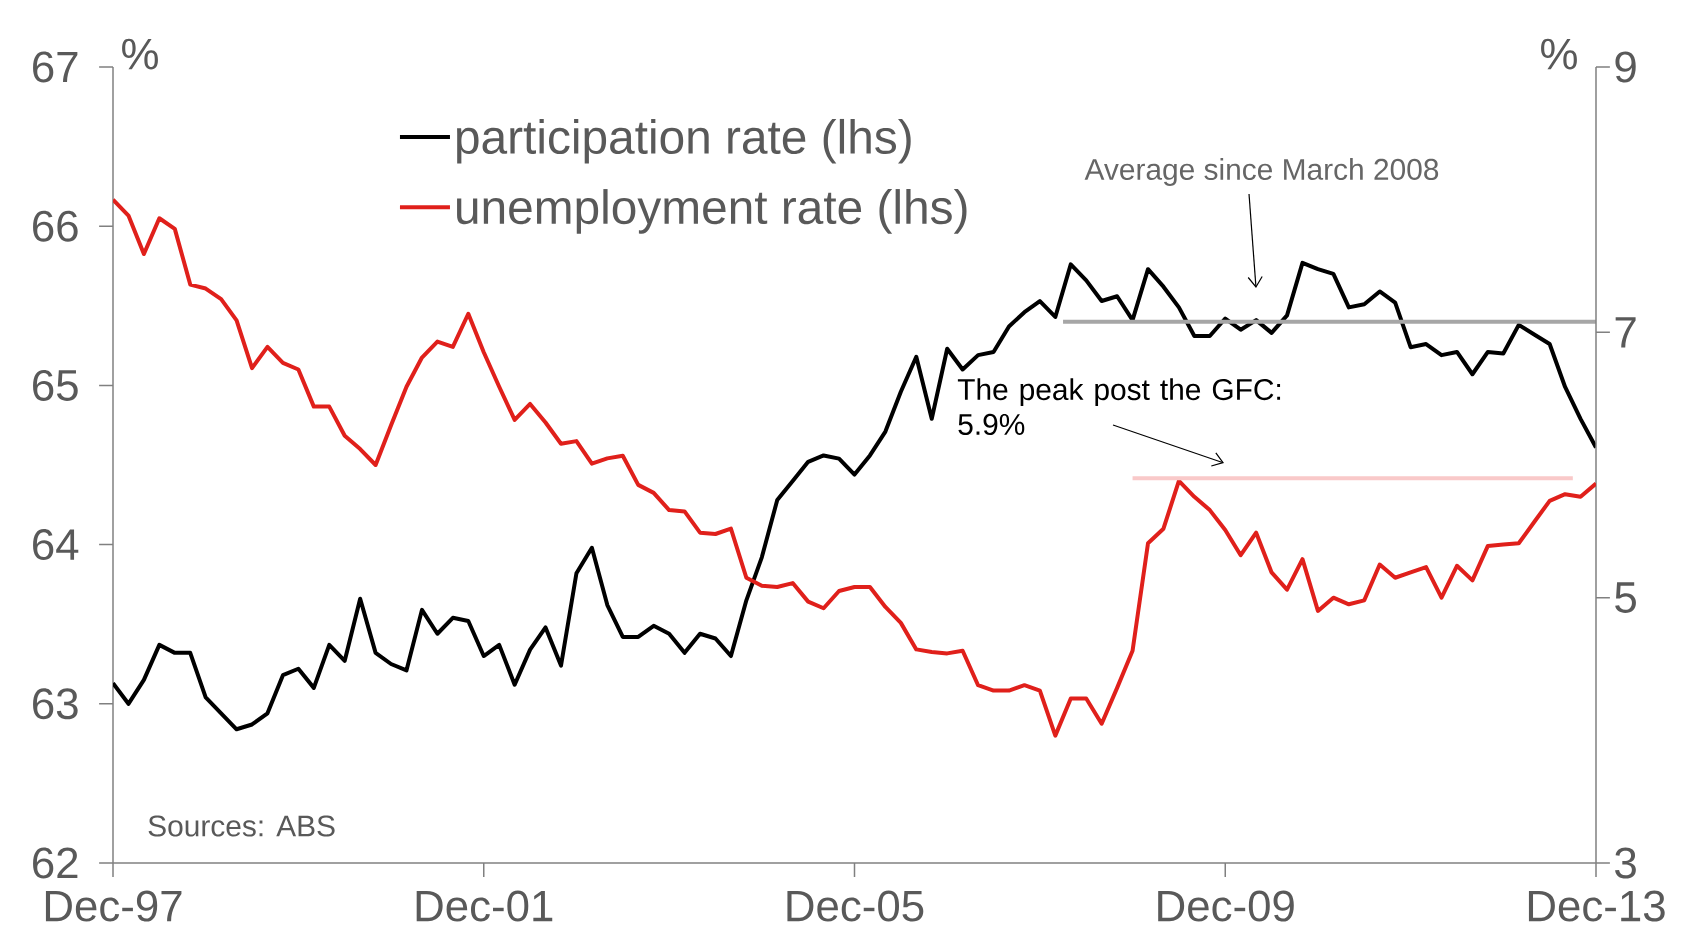 This screenshot has width=1686, height=951. Describe the element at coordinates (56, 545) in the screenshot. I see `y-tick-label: 64` at that location.